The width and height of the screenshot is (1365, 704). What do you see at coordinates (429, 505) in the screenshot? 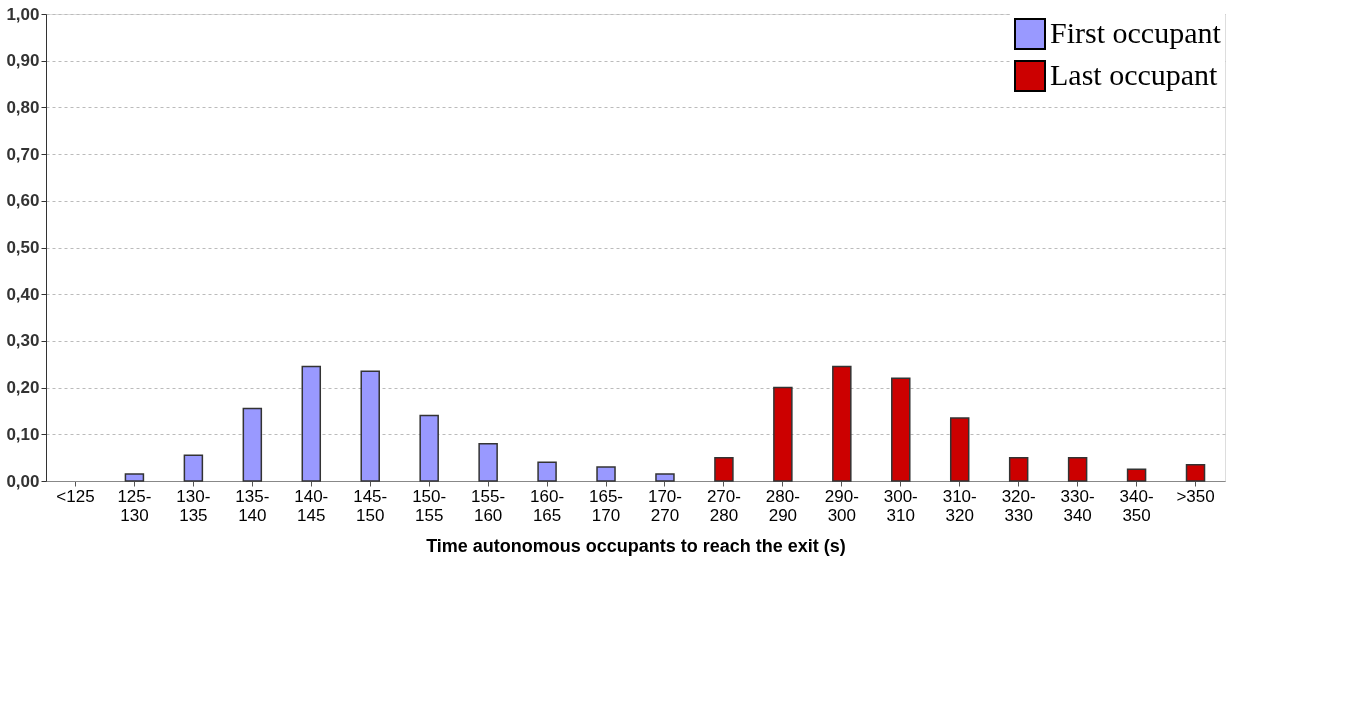
I see `x-tick-label: 150-155` at bounding box center [429, 505].